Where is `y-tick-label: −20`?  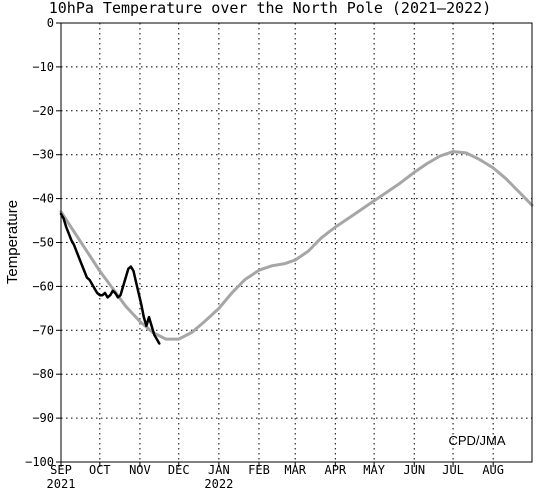 y-tick-label: −20 is located at coordinates (43, 111).